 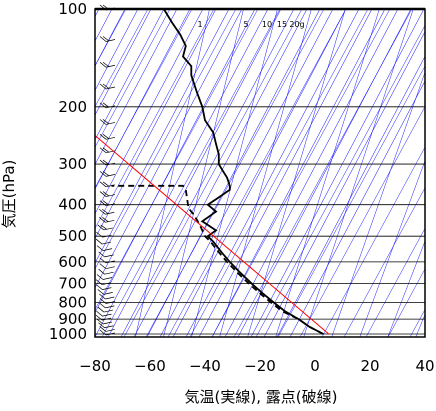 What do you see at coordinates (315, 366) in the screenshot?
I see `x-tick-label: 0` at bounding box center [315, 366].